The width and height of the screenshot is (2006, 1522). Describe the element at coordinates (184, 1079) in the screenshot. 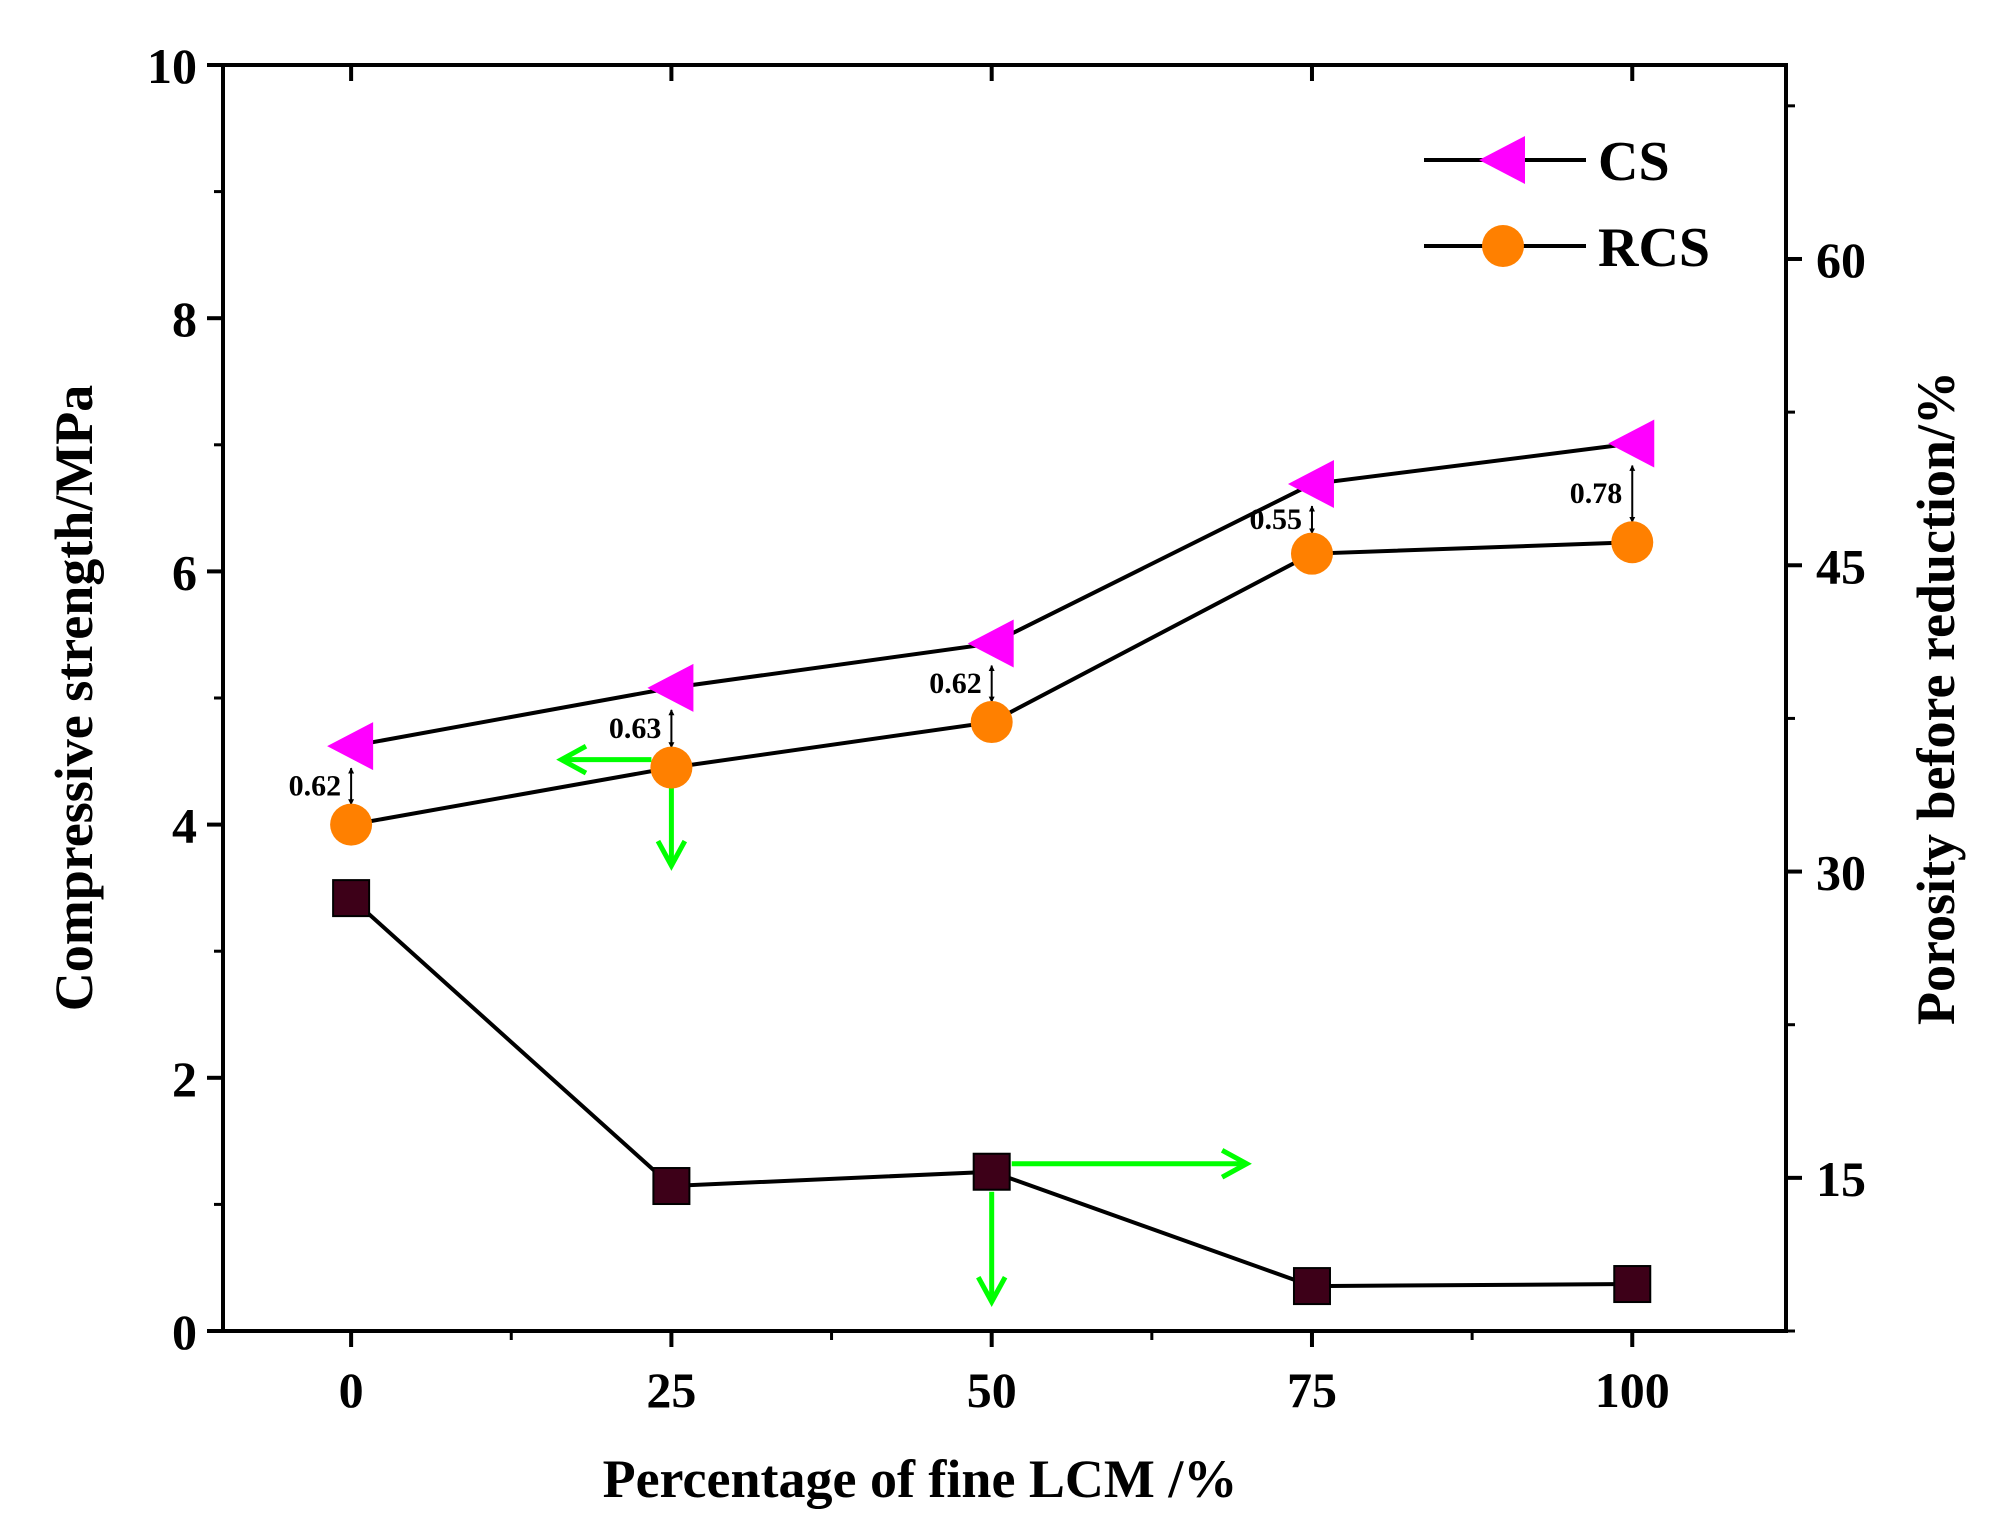

I see `y-tick-label: 2` at that location.